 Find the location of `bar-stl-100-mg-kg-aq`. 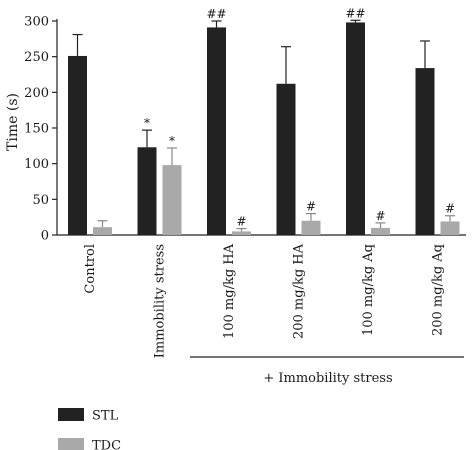

bar-stl-100-mg-kg-aq is located at coordinates (355, 128).